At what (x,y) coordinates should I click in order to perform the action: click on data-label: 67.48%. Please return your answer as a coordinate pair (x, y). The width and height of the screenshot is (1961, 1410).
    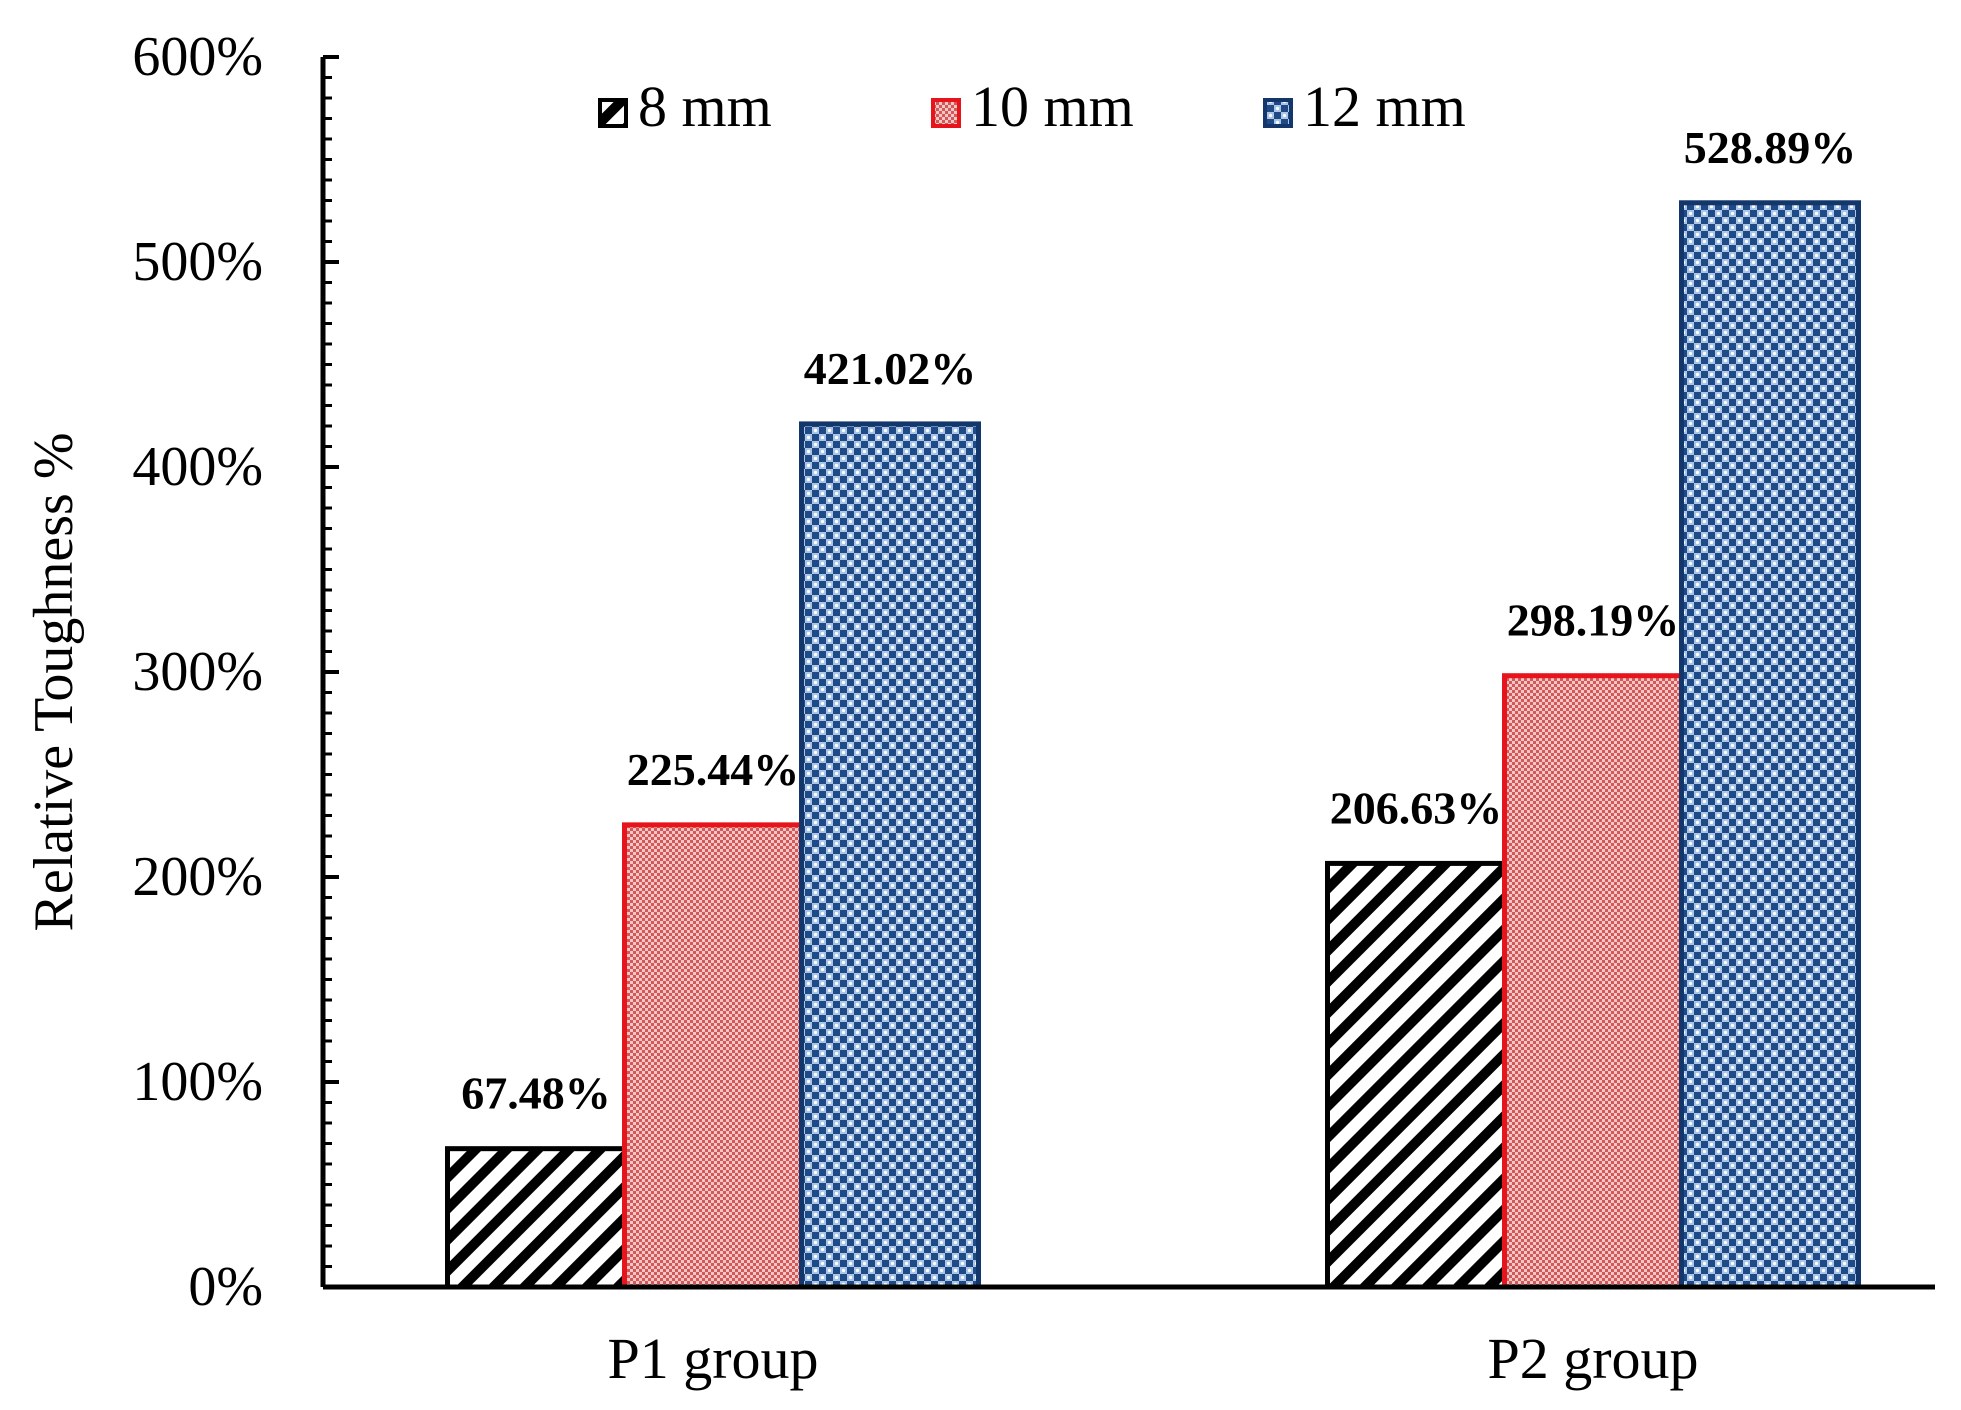
    Looking at the image, I should click on (536, 1093).